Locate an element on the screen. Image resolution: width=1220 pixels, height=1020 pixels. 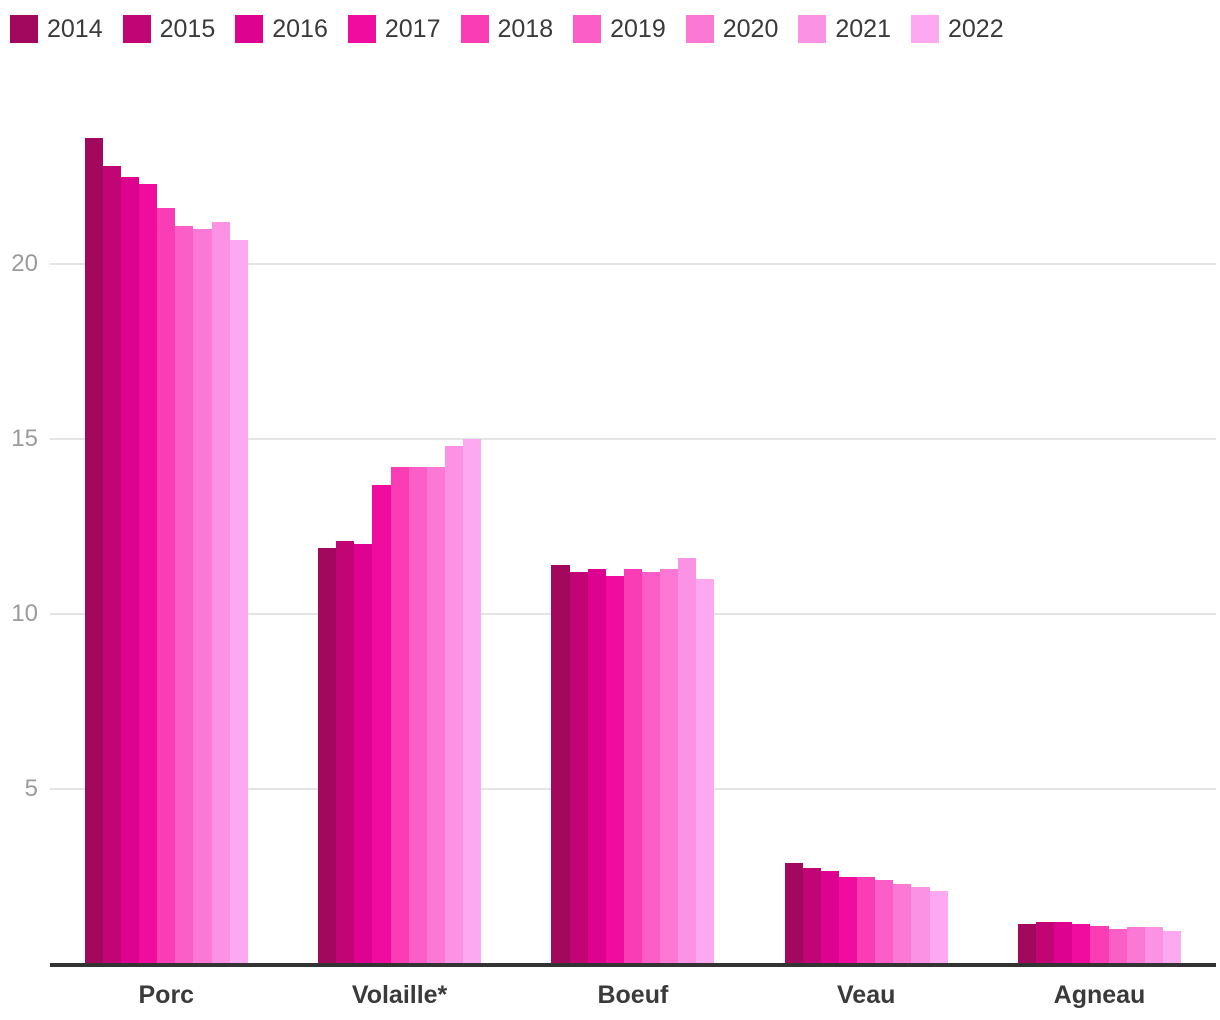
bar-veau-2014 is located at coordinates (793, 913).